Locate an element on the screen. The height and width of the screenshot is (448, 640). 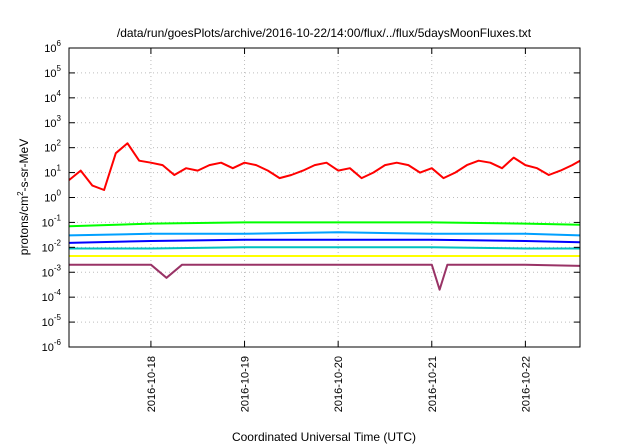
y-tick-label: 10² is located at coordinates (52, 147).